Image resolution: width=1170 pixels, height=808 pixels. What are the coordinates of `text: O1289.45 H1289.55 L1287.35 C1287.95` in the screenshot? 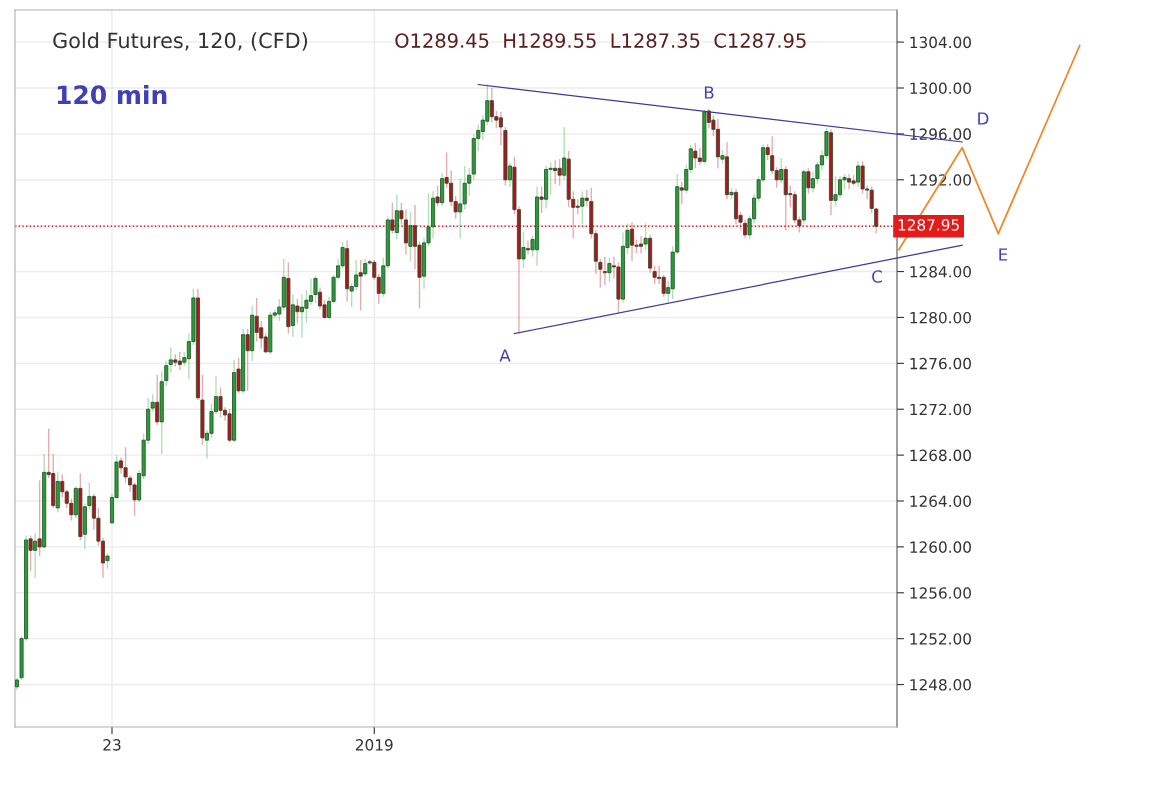 It's located at (600, 40).